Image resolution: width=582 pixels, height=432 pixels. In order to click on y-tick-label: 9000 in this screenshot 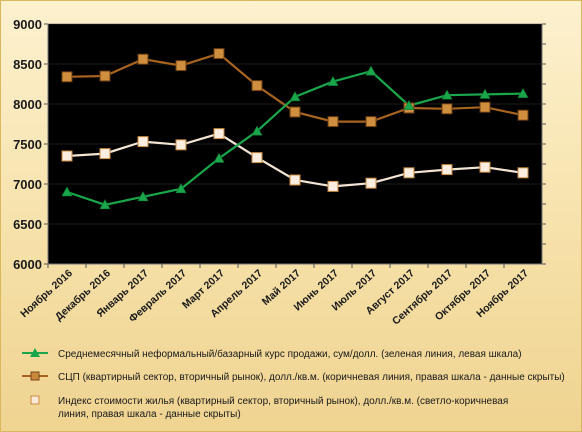, I will do `click(27, 24)`.